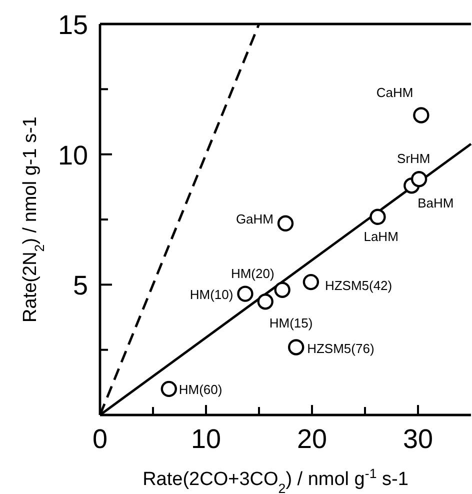 Image resolution: width=472 pixels, height=494 pixels. What do you see at coordinates (206, 439) in the screenshot?
I see `x-tick-label: 10` at bounding box center [206, 439].